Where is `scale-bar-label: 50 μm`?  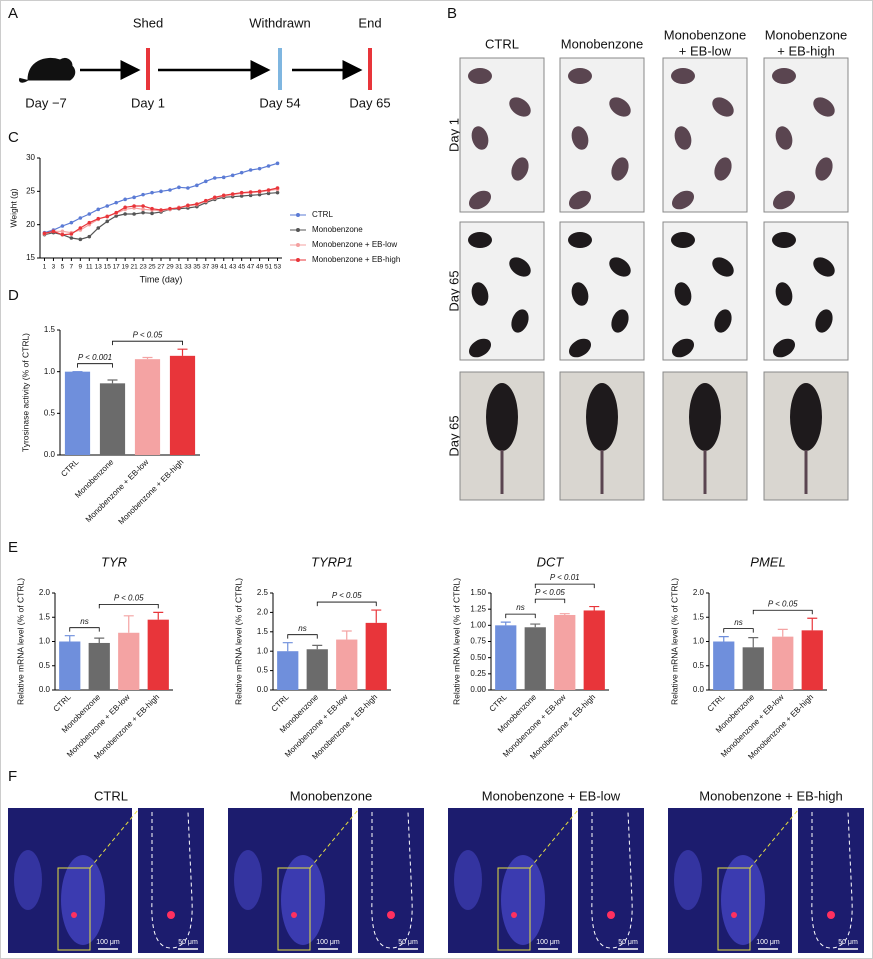
scale-bar-label: 50 μm is located at coordinates (188, 942).